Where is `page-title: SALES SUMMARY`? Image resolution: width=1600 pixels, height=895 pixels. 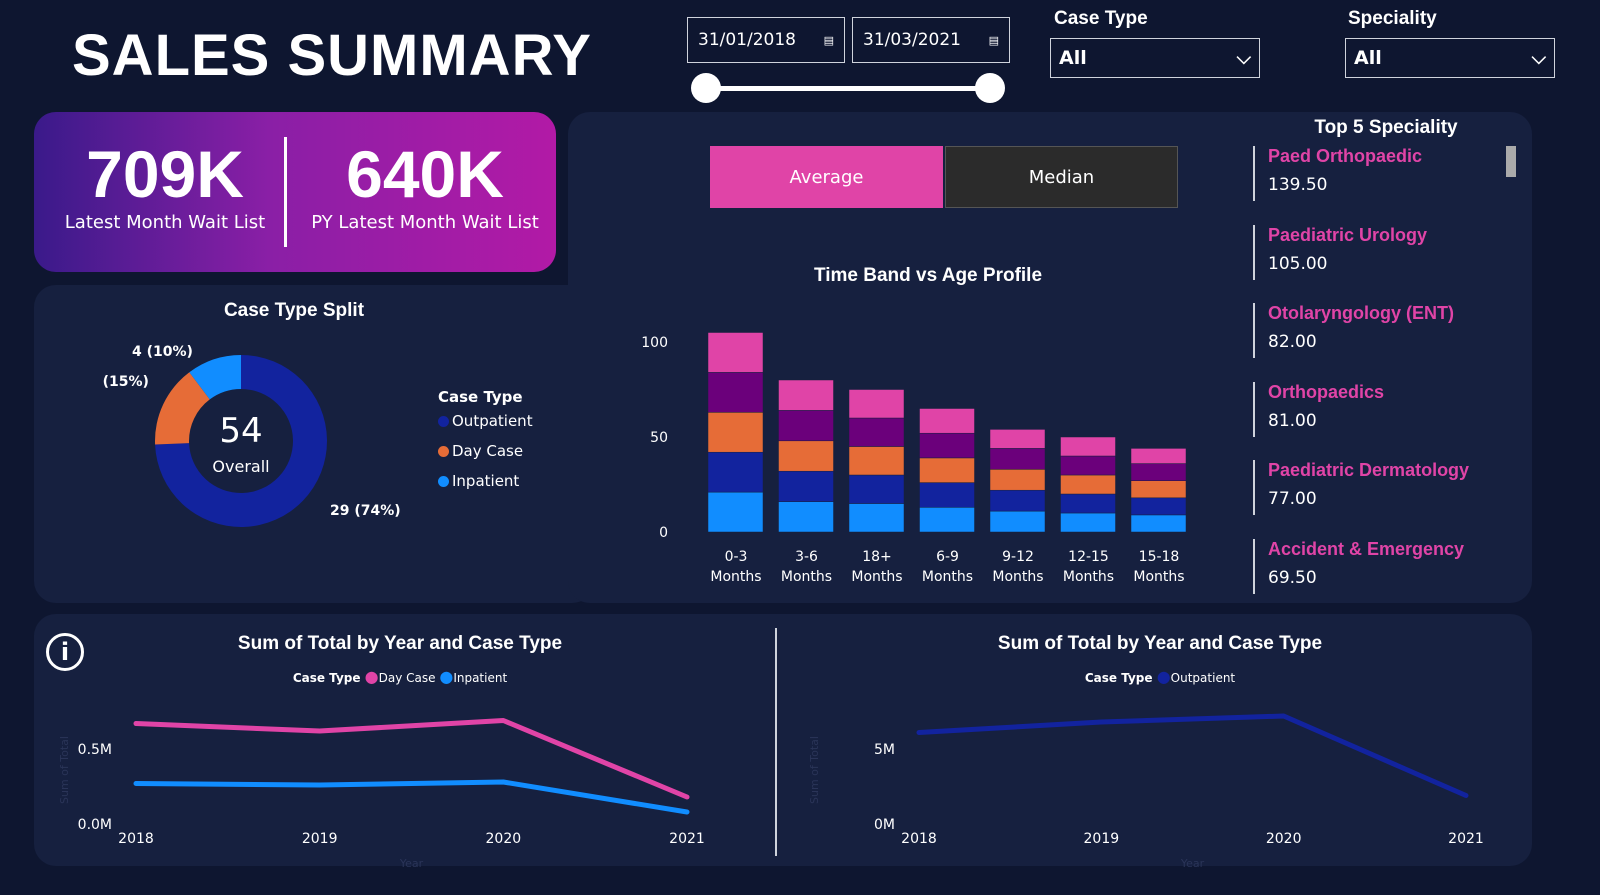
page-title: SALES SUMMARY is located at coordinates (332, 55).